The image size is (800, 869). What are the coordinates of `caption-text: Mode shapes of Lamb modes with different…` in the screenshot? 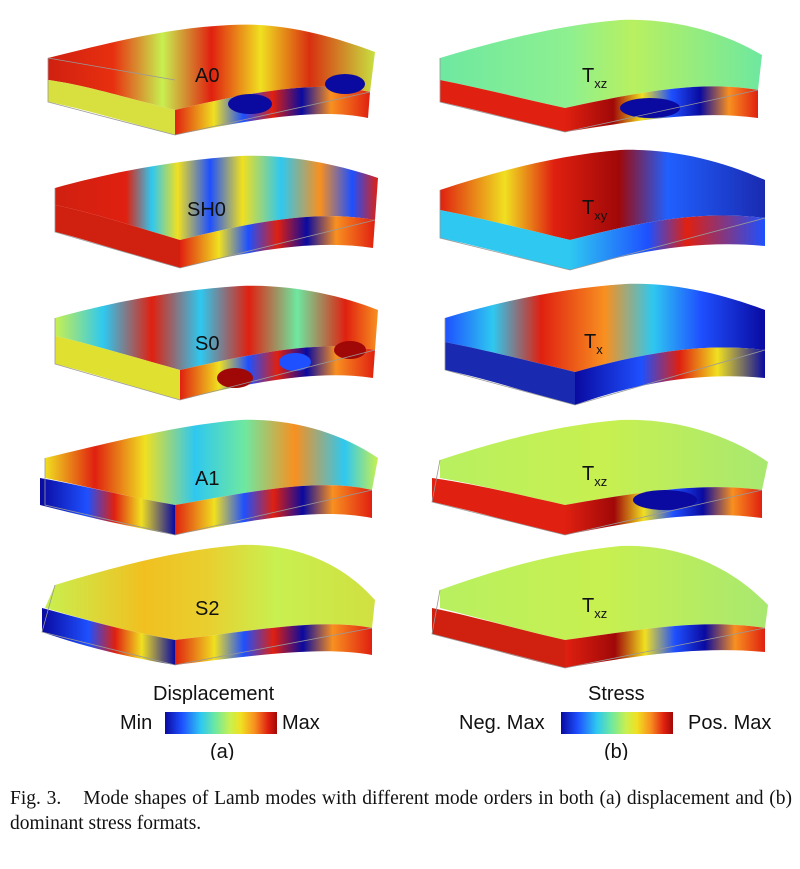 It's located at (401, 811).